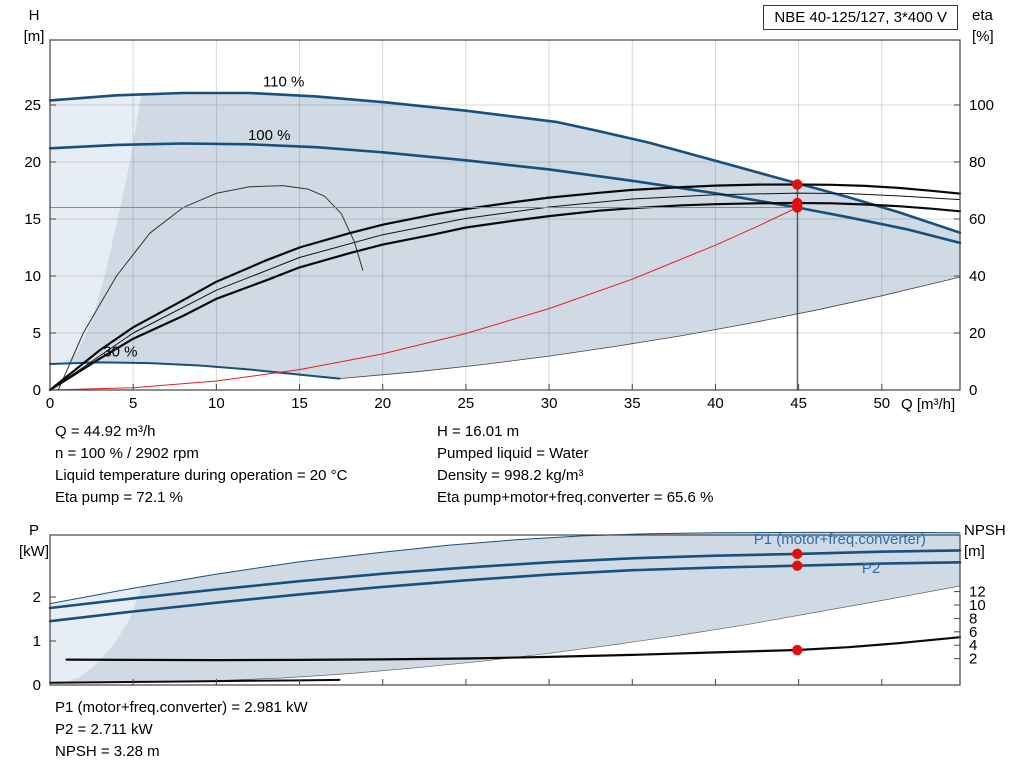 This screenshot has width=1024, height=781. Describe the element at coordinates (977, 333) in the screenshot. I see `y-right-tick-label: 20` at that location.